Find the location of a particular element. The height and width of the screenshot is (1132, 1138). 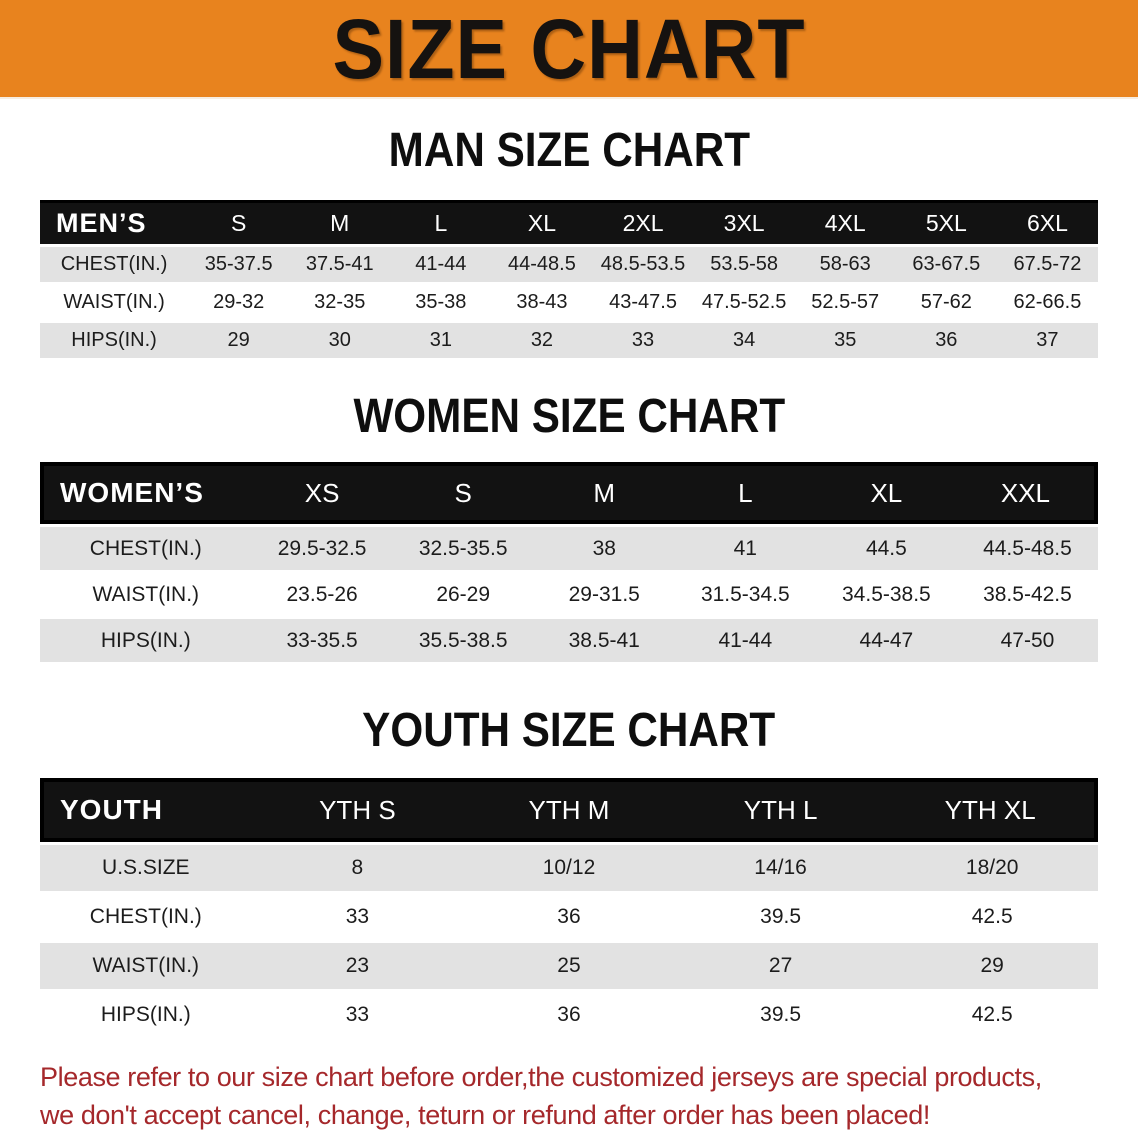

size-column-header: 2XL is located at coordinates (643, 222).